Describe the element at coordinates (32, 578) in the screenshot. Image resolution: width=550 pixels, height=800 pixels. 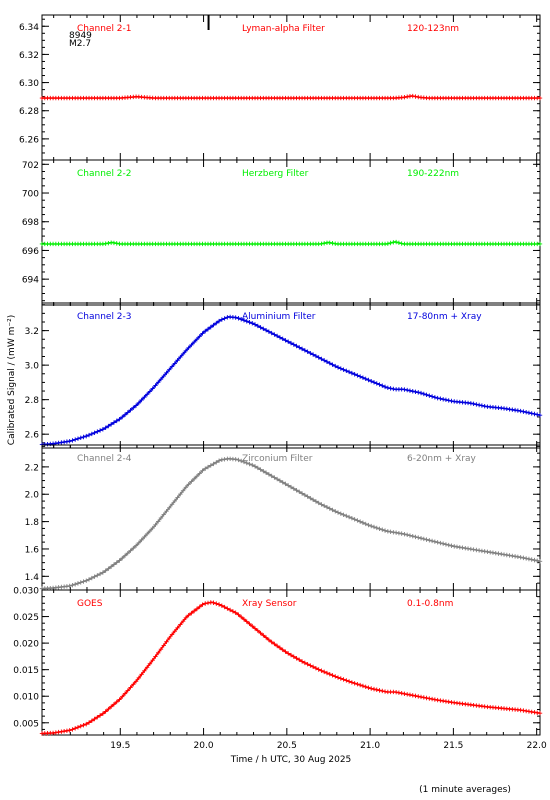
I see `y-tick-label: 1.4` at that location.